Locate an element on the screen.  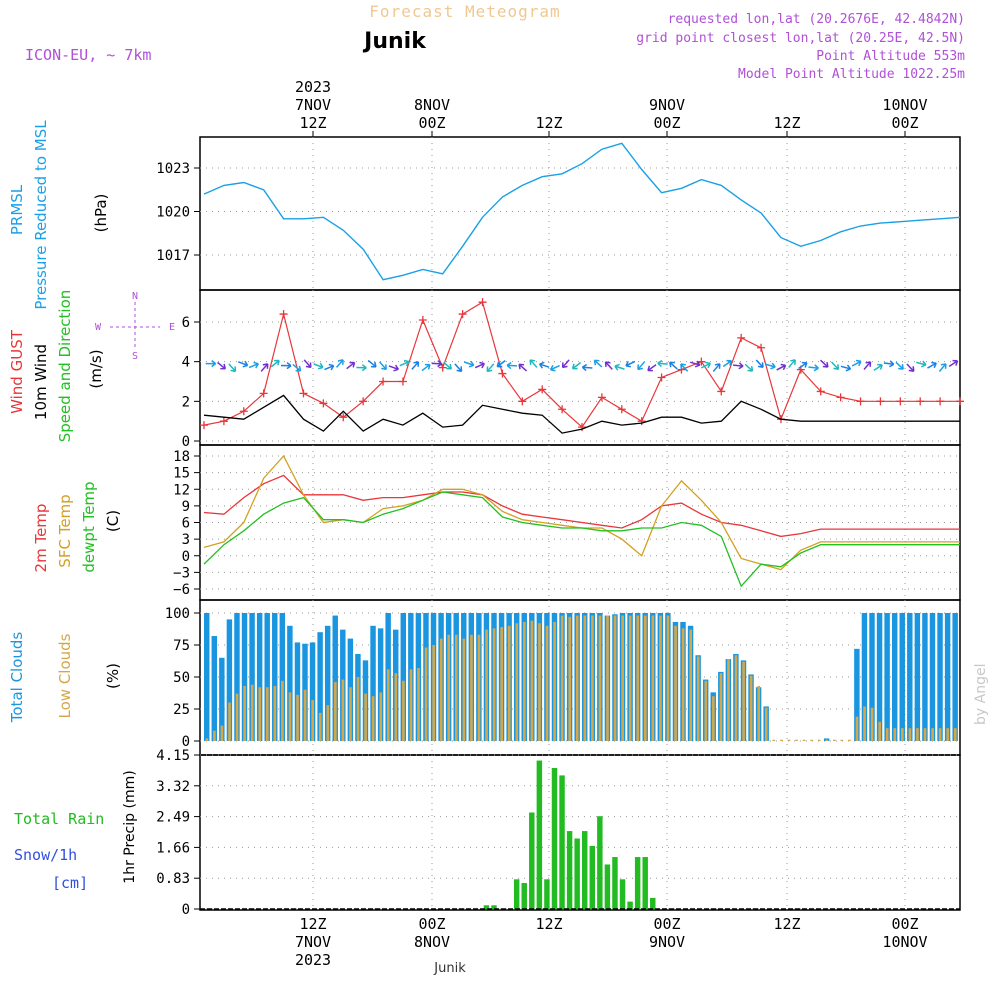
y-tick-label: 1020 is located at coordinates (173, 213).